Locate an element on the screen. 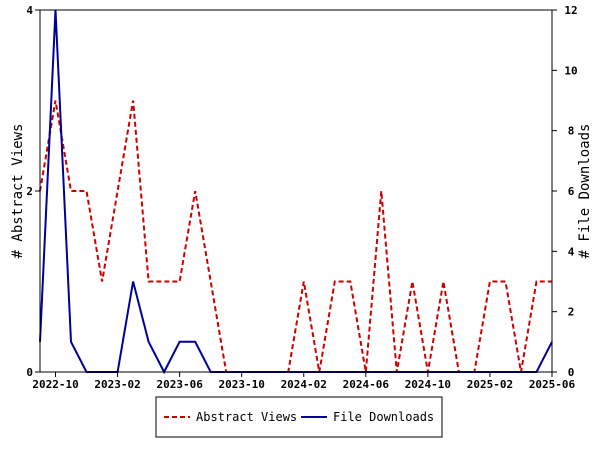  legend-label-2: File Downloads is located at coordinates (383, 417).